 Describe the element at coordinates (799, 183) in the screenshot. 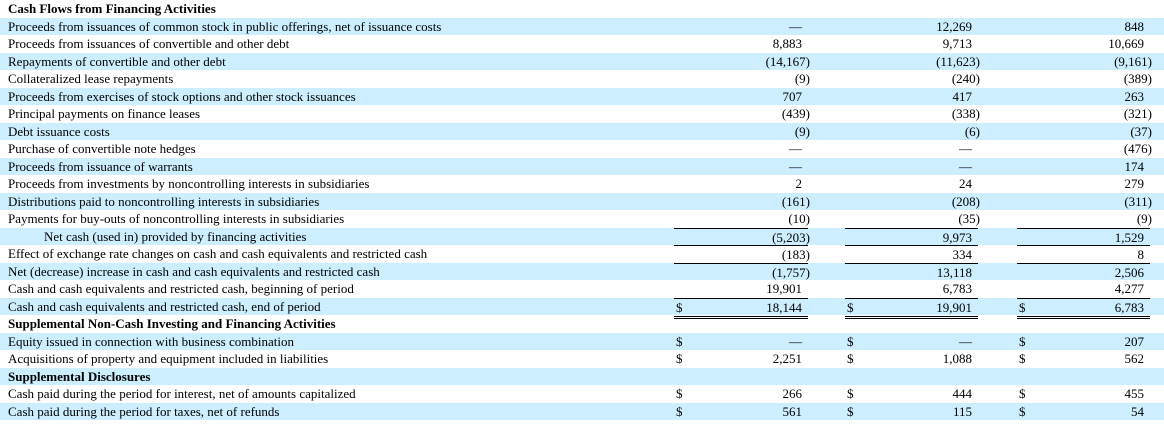

I see `amount: 2` at that location.